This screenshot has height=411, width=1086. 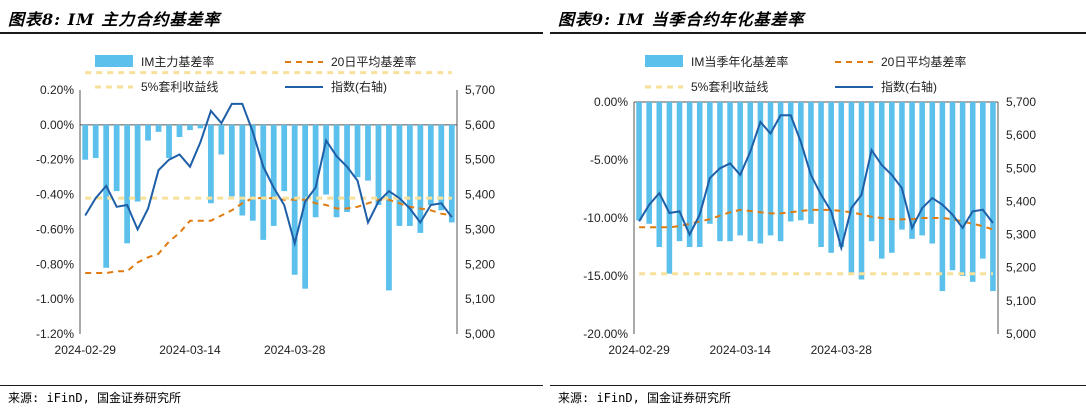 I want to click on bottom-divider, so click(x=818, y=385).